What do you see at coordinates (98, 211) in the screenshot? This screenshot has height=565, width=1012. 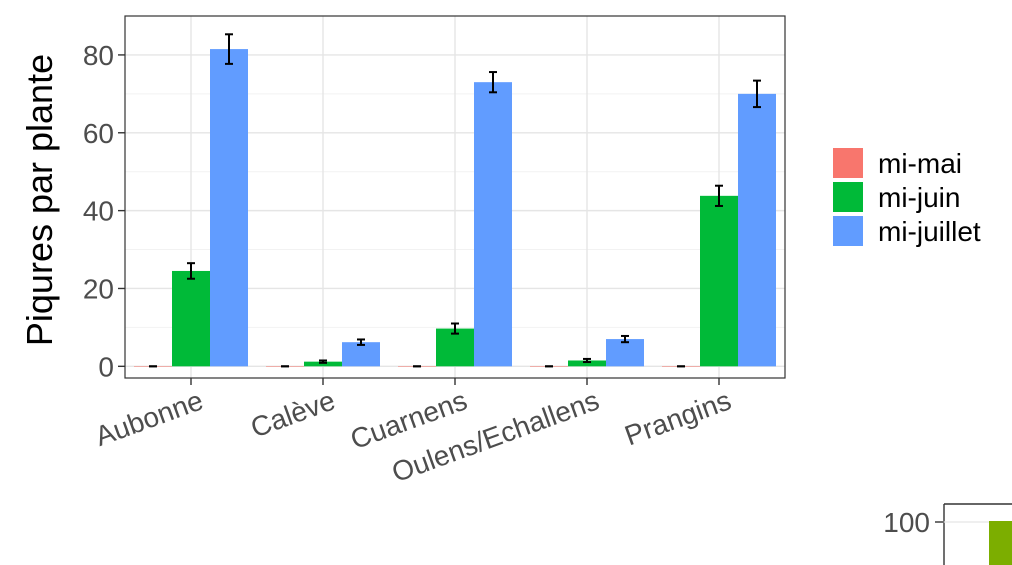 I see `y-tick-label: 40` at bounding box center [98, 211].